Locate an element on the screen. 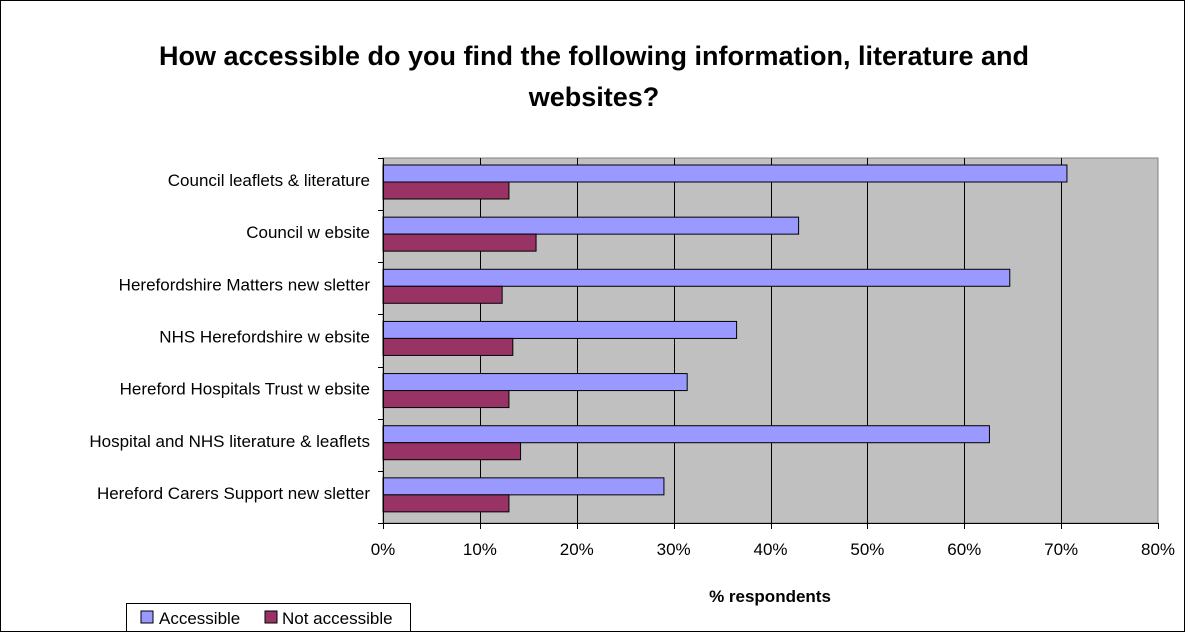  bar-accessible-council-w-ebsite is located at coordinates (591, 225).